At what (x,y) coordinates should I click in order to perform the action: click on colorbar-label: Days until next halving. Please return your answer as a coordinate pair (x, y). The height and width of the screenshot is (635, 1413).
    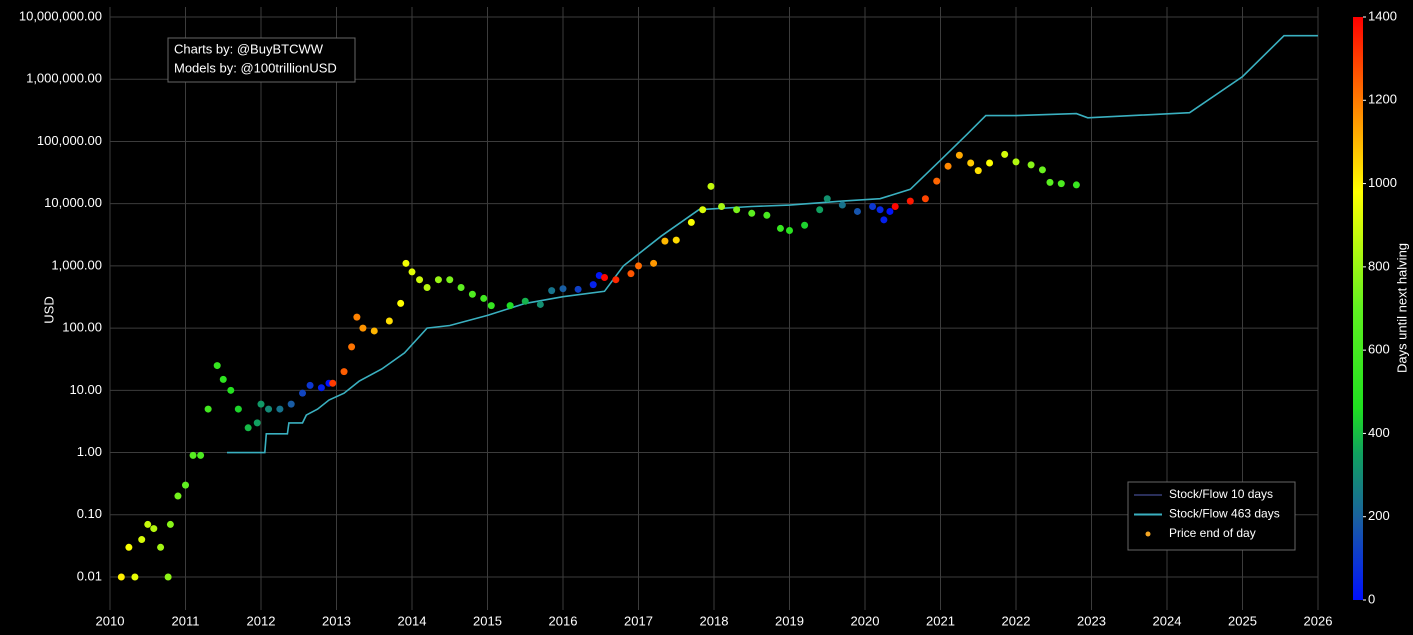
    Looking at the image, I should click on (1401, 308).